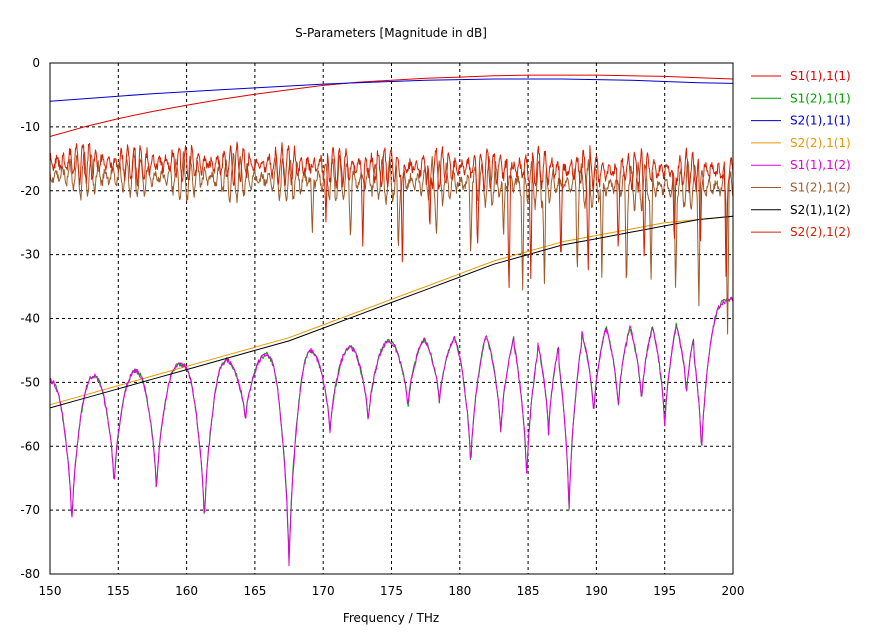  What do you see at coordinates (664, 591) in the screenshot?
I see `x-tick-label: 195` at bounding box center [664, 591].